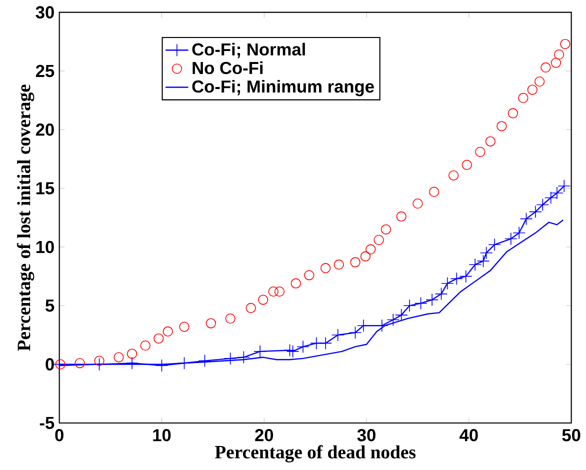  I want to click on y-tick-label: 20, so click(45, 130).